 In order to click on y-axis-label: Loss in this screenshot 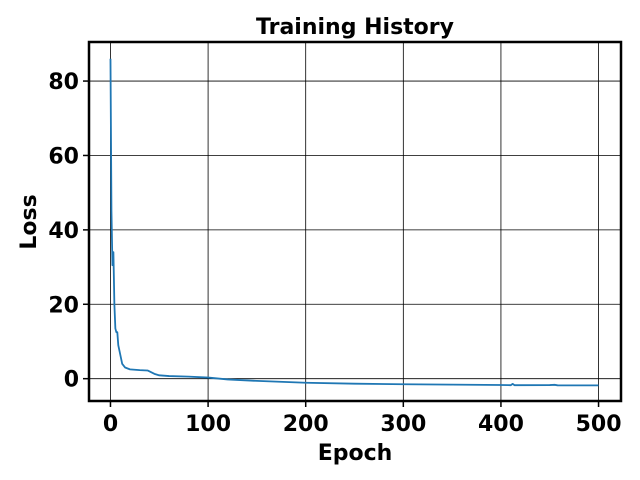, I will do `click(29, 221)`.